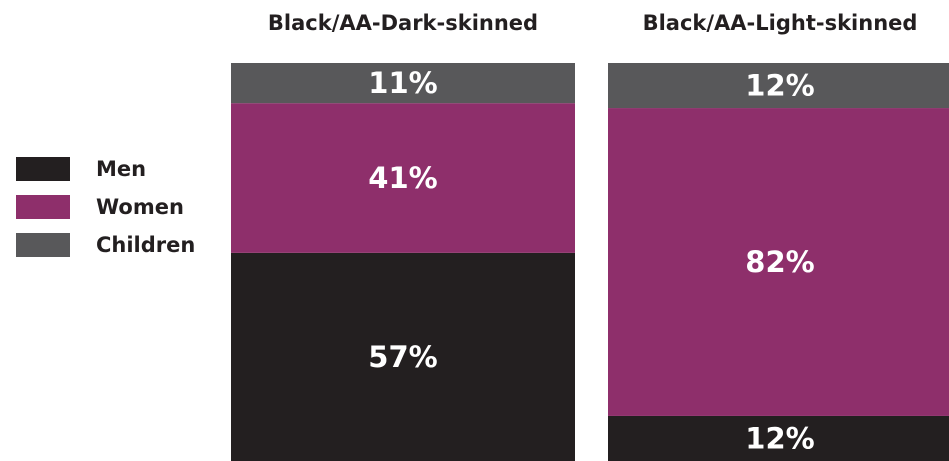  I want to click on data-label-children-black-aa-light-skinned: 12%, so click(779, 86).